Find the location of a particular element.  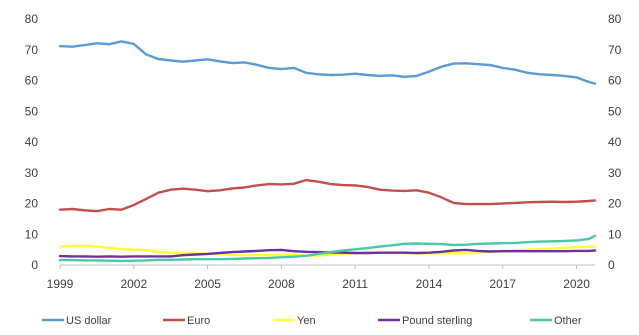

x-tick-label: 2020 is located at coordinates (576, 284).